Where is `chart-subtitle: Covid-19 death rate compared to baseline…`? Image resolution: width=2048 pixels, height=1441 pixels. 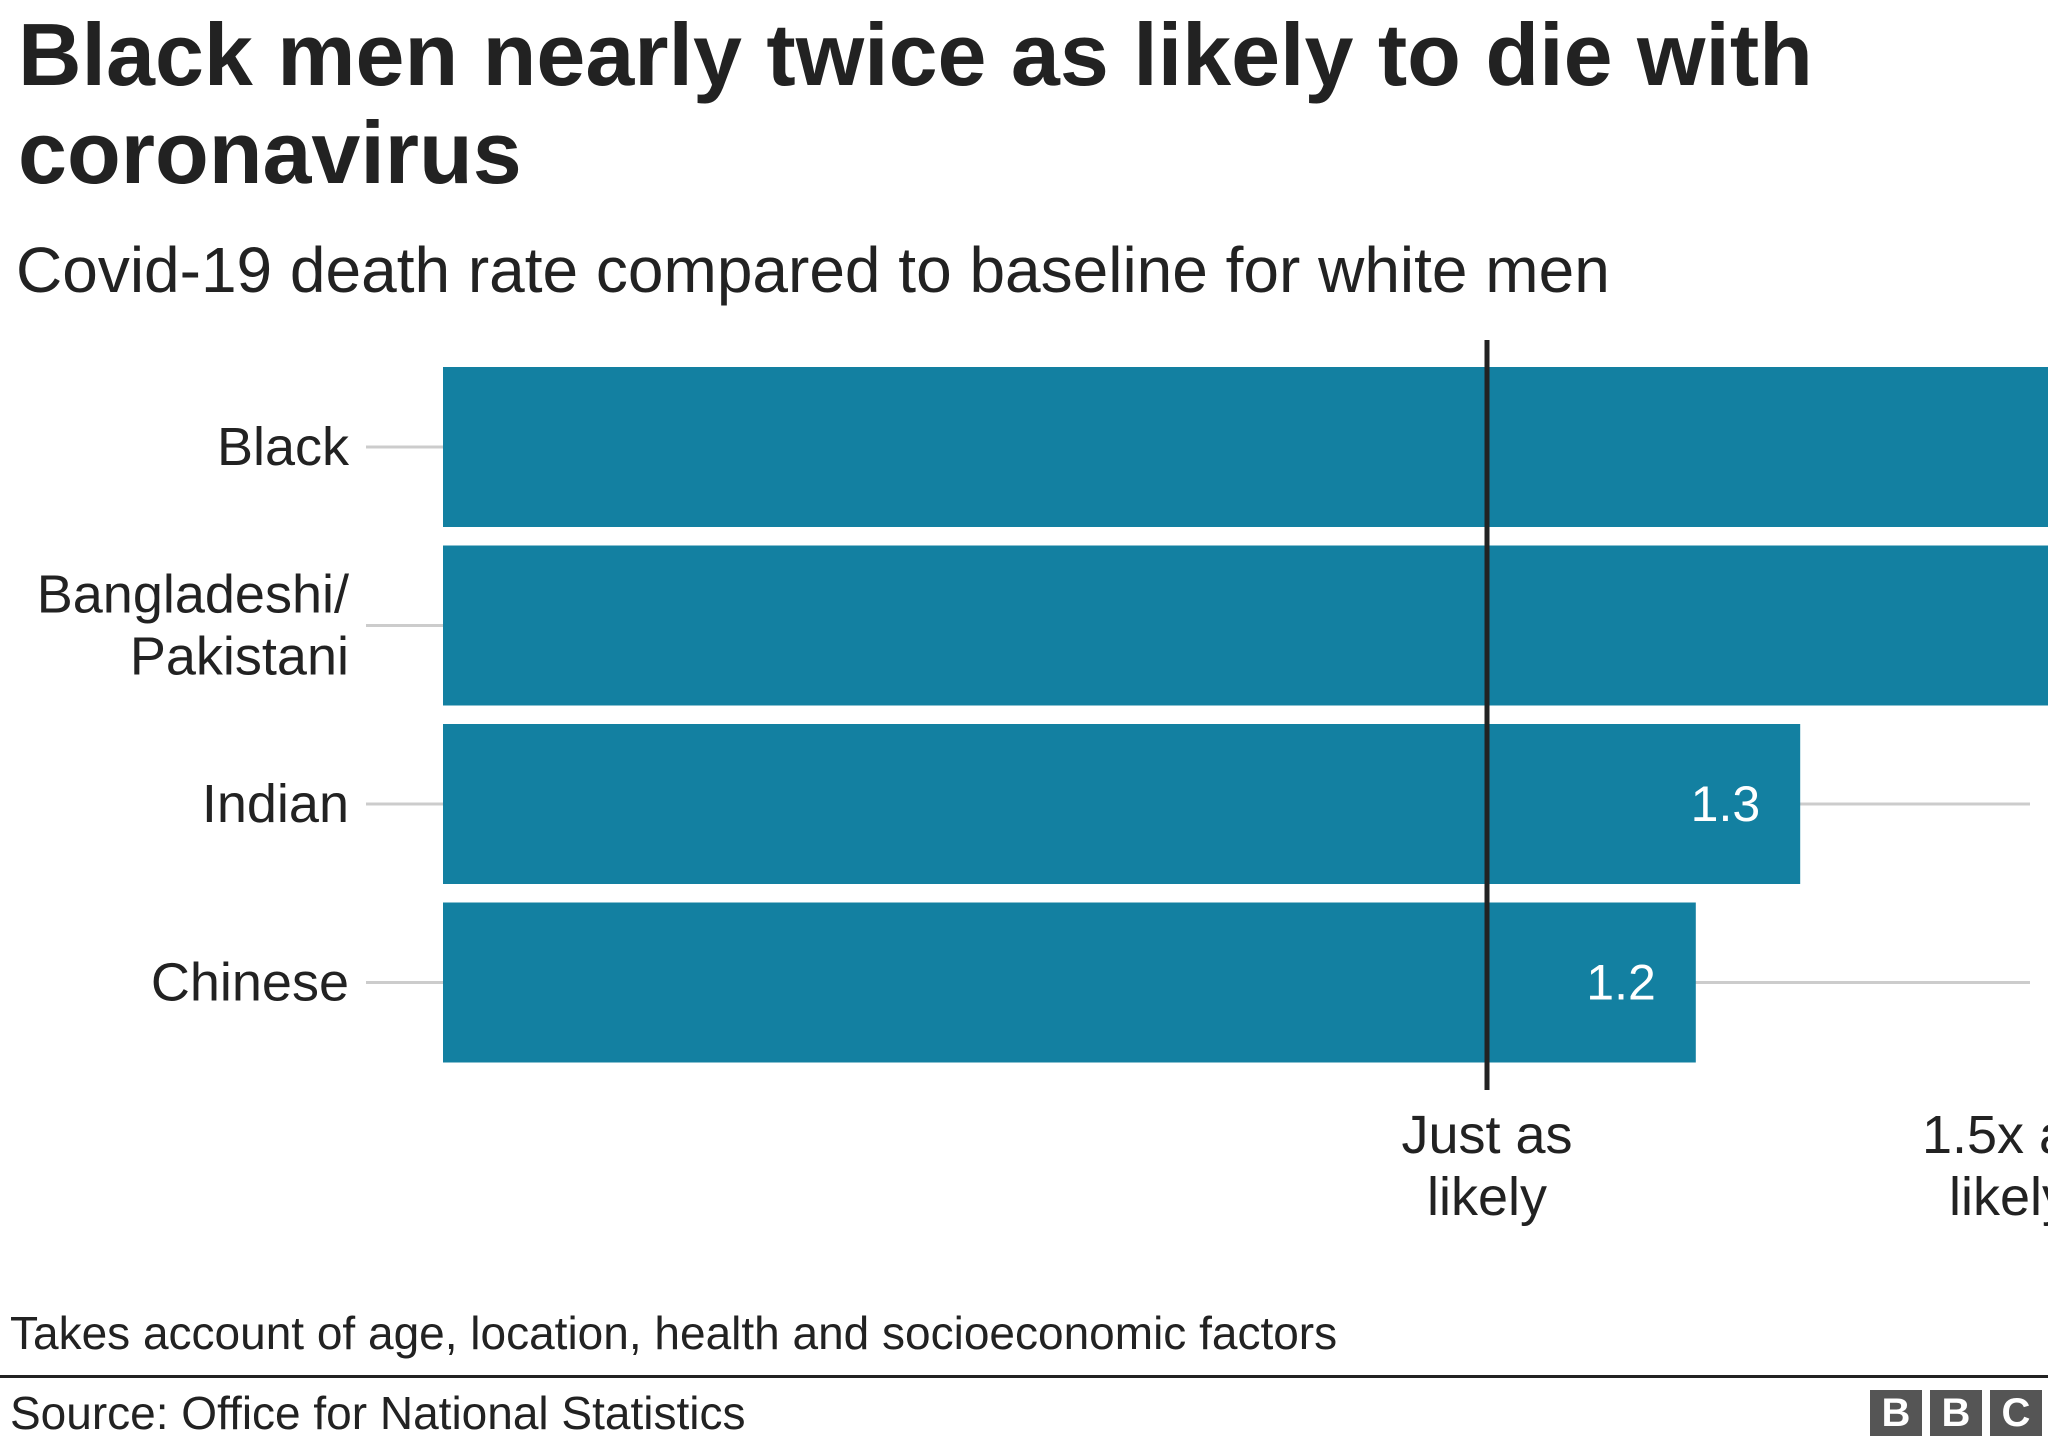
chart-subtitle: Covid-19 death rate compared to baseline… is located at coordinates (813, 270).